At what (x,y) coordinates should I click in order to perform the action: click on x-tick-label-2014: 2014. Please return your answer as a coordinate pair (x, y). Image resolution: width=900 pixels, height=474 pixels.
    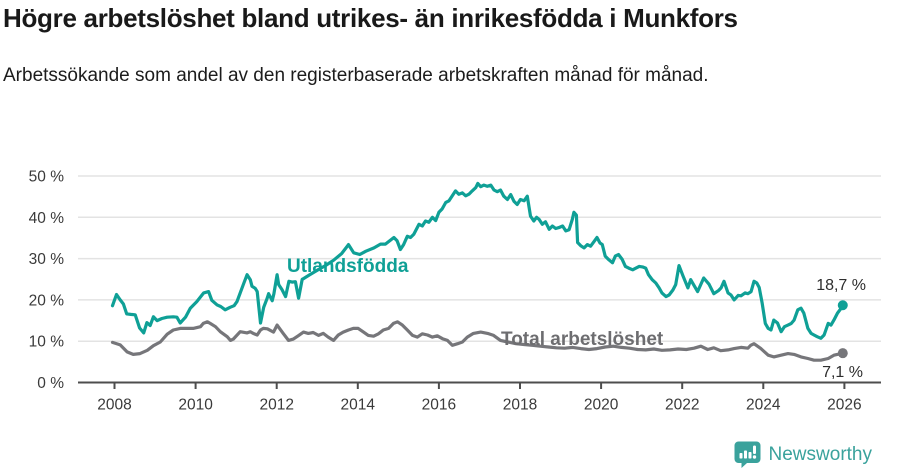
    Looking at the image, I should click on (358, 405).